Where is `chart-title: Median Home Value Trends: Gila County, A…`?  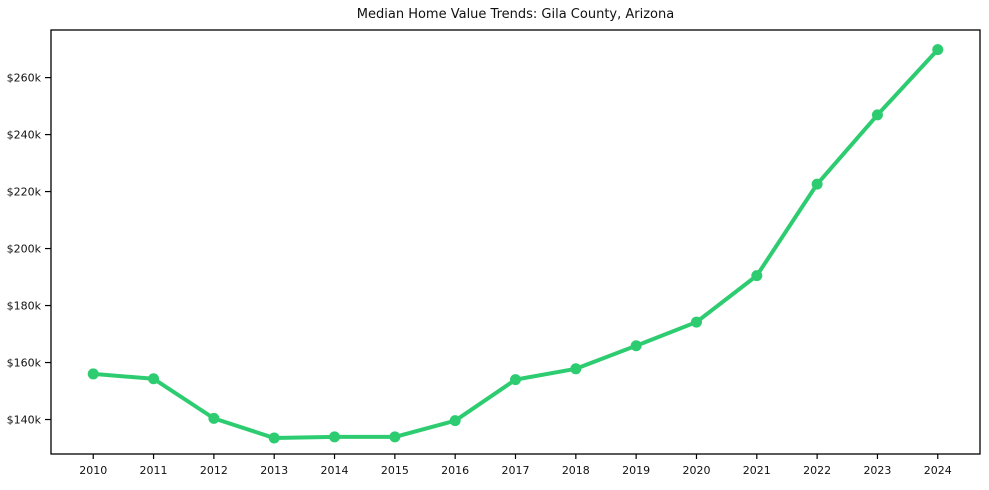 chart-title: Median Home Value Trends: Gila County, A… is located at coordinates (515, 14).